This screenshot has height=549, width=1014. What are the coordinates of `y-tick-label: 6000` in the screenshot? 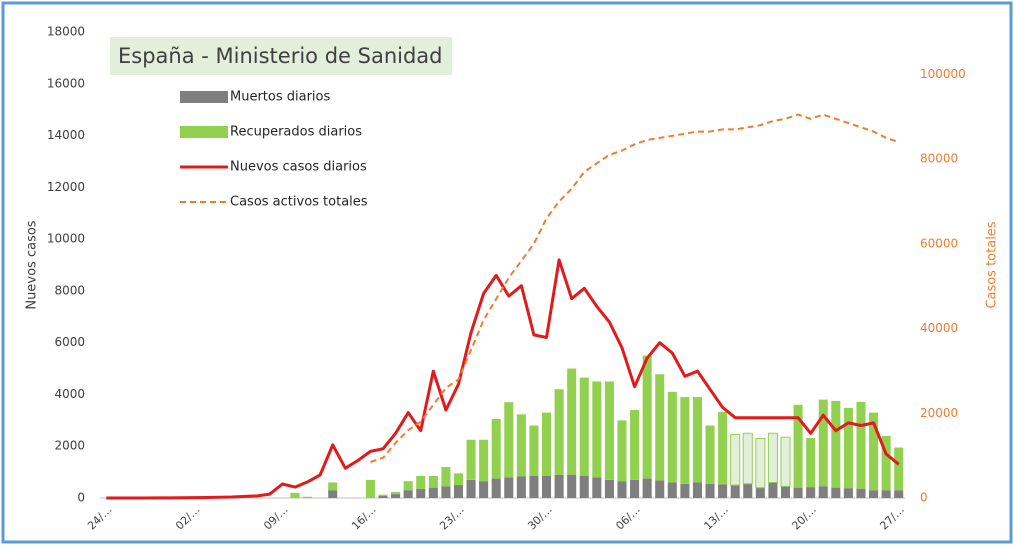 It's located at (69, 342).